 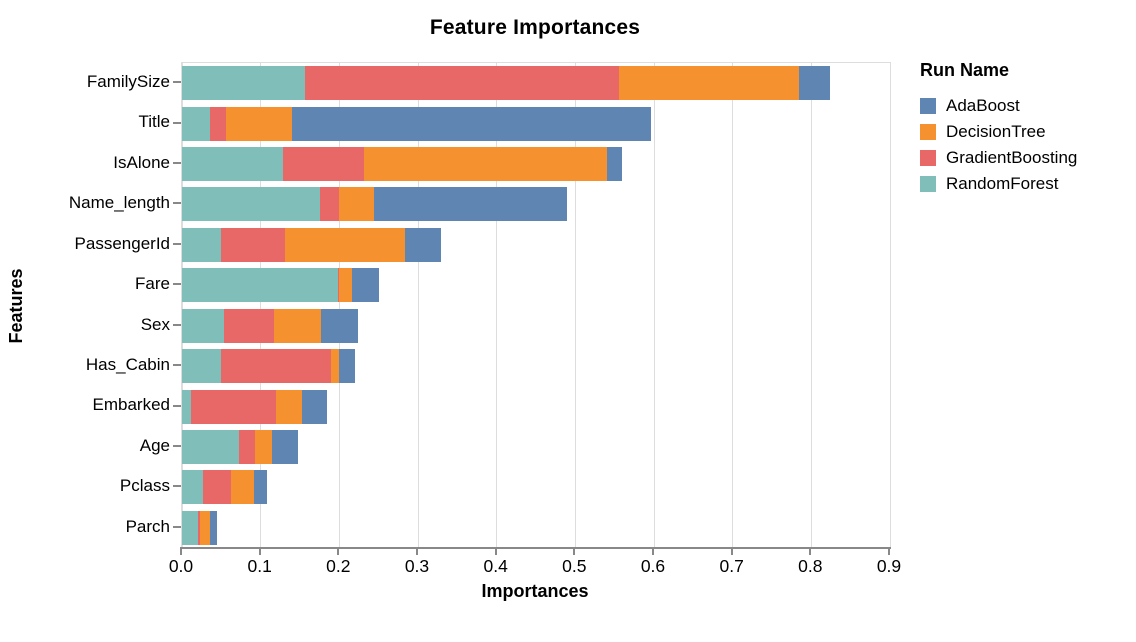 I want to click on x-tick-label-0.0: 0.0, so click(x=181, y=566).